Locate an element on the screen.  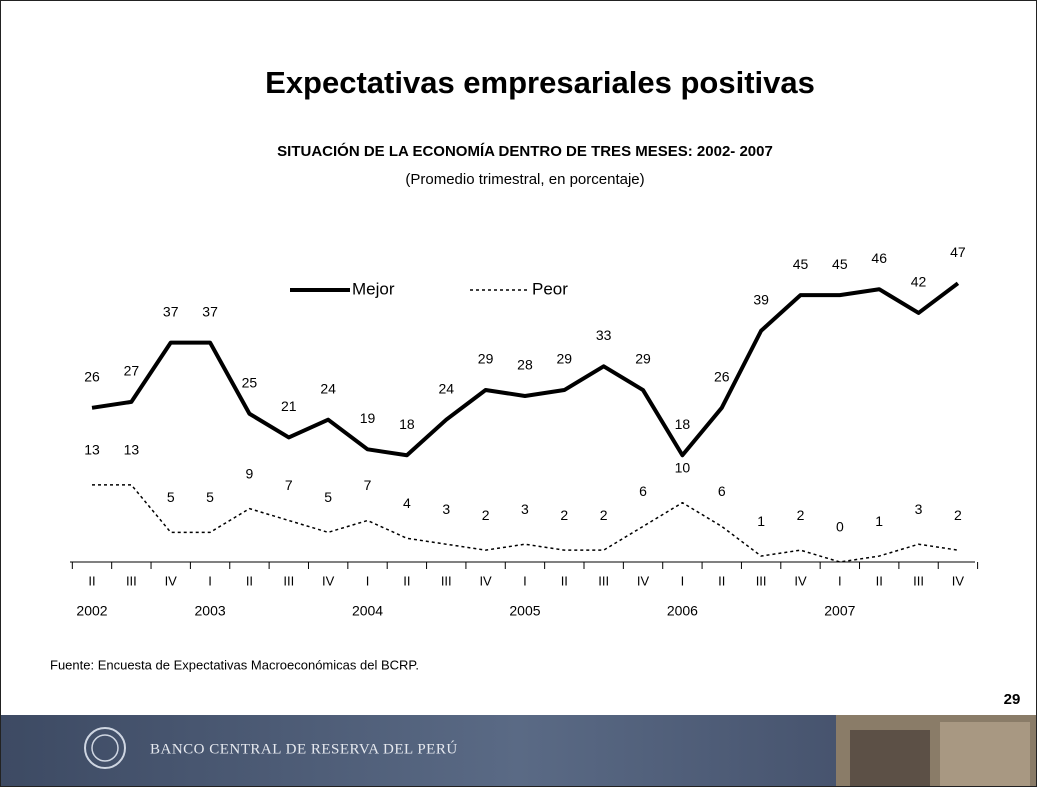
data-label: 19 is located at coordinates (368, 418).